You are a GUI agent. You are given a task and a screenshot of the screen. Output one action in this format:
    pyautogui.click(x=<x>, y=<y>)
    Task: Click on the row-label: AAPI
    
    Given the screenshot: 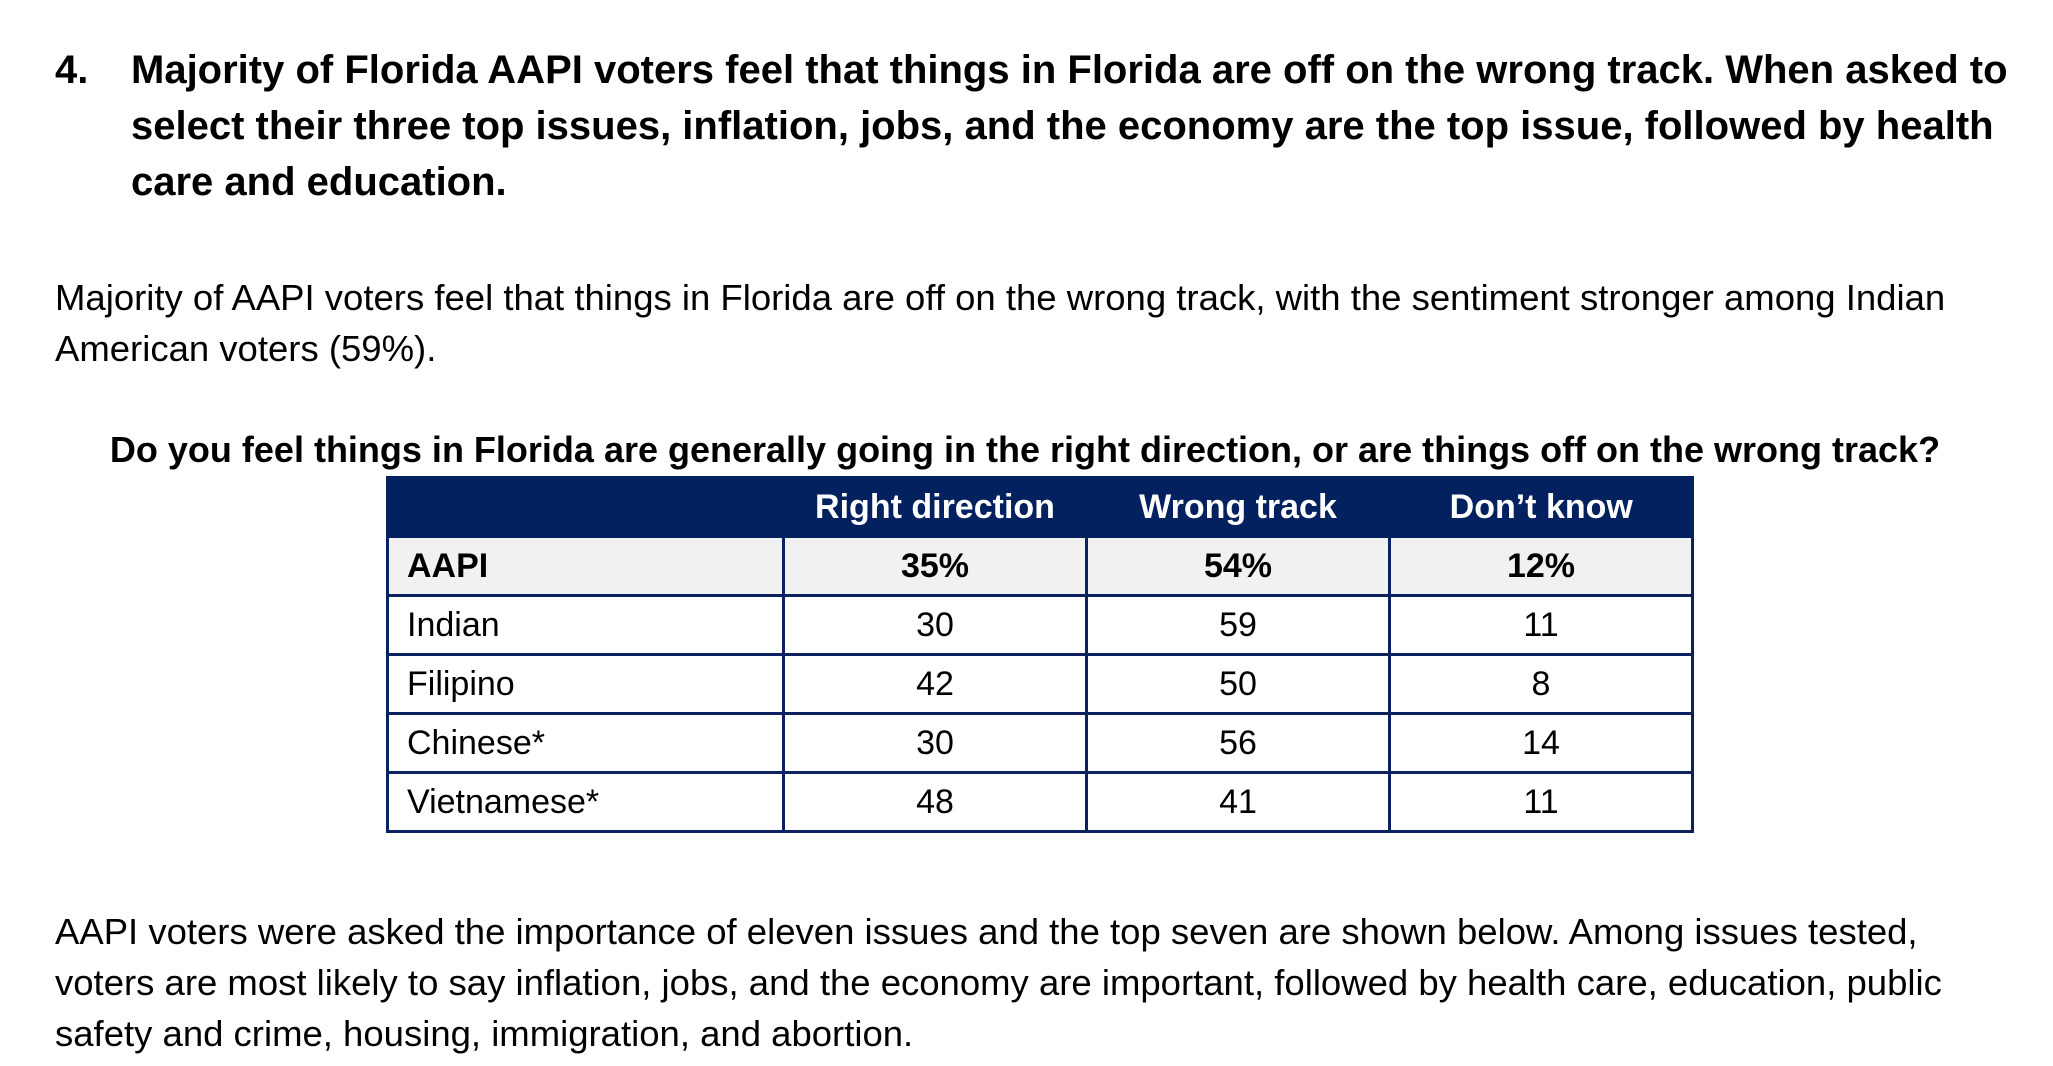 What is the action you would take?
    pyautogui.click(x=585, y=566)
    